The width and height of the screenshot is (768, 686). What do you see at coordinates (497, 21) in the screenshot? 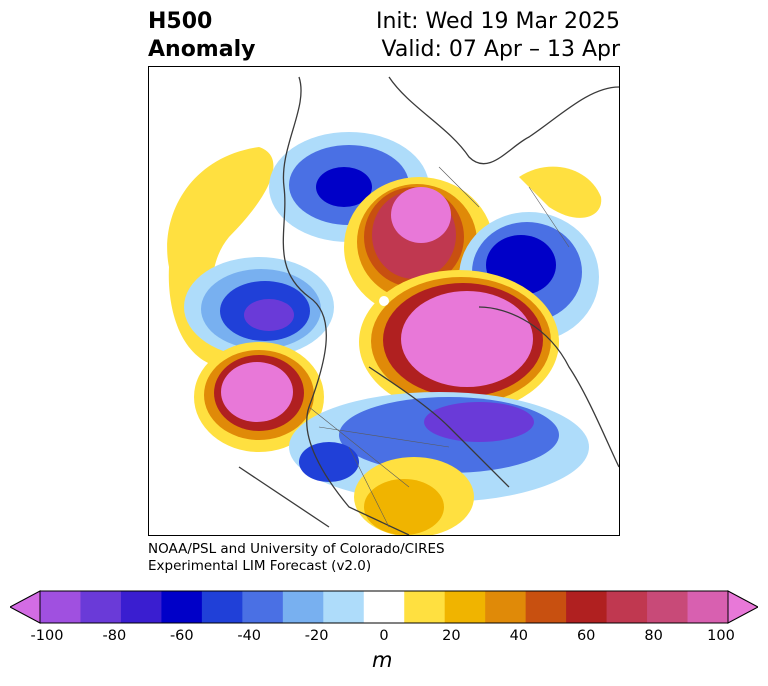
I see `init-date: Init: Wed 19 Mar 2025` at bounding box center [497, 21].